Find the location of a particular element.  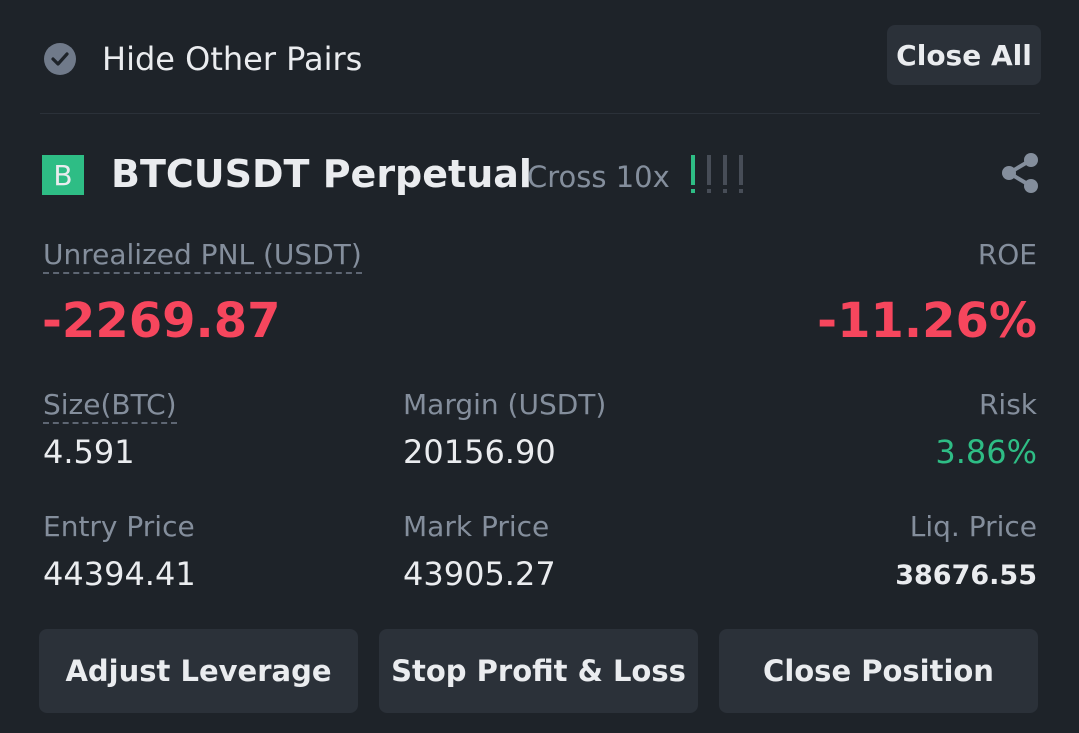

liq-price-value: 38676.55 is located at coordinates (966, 575).